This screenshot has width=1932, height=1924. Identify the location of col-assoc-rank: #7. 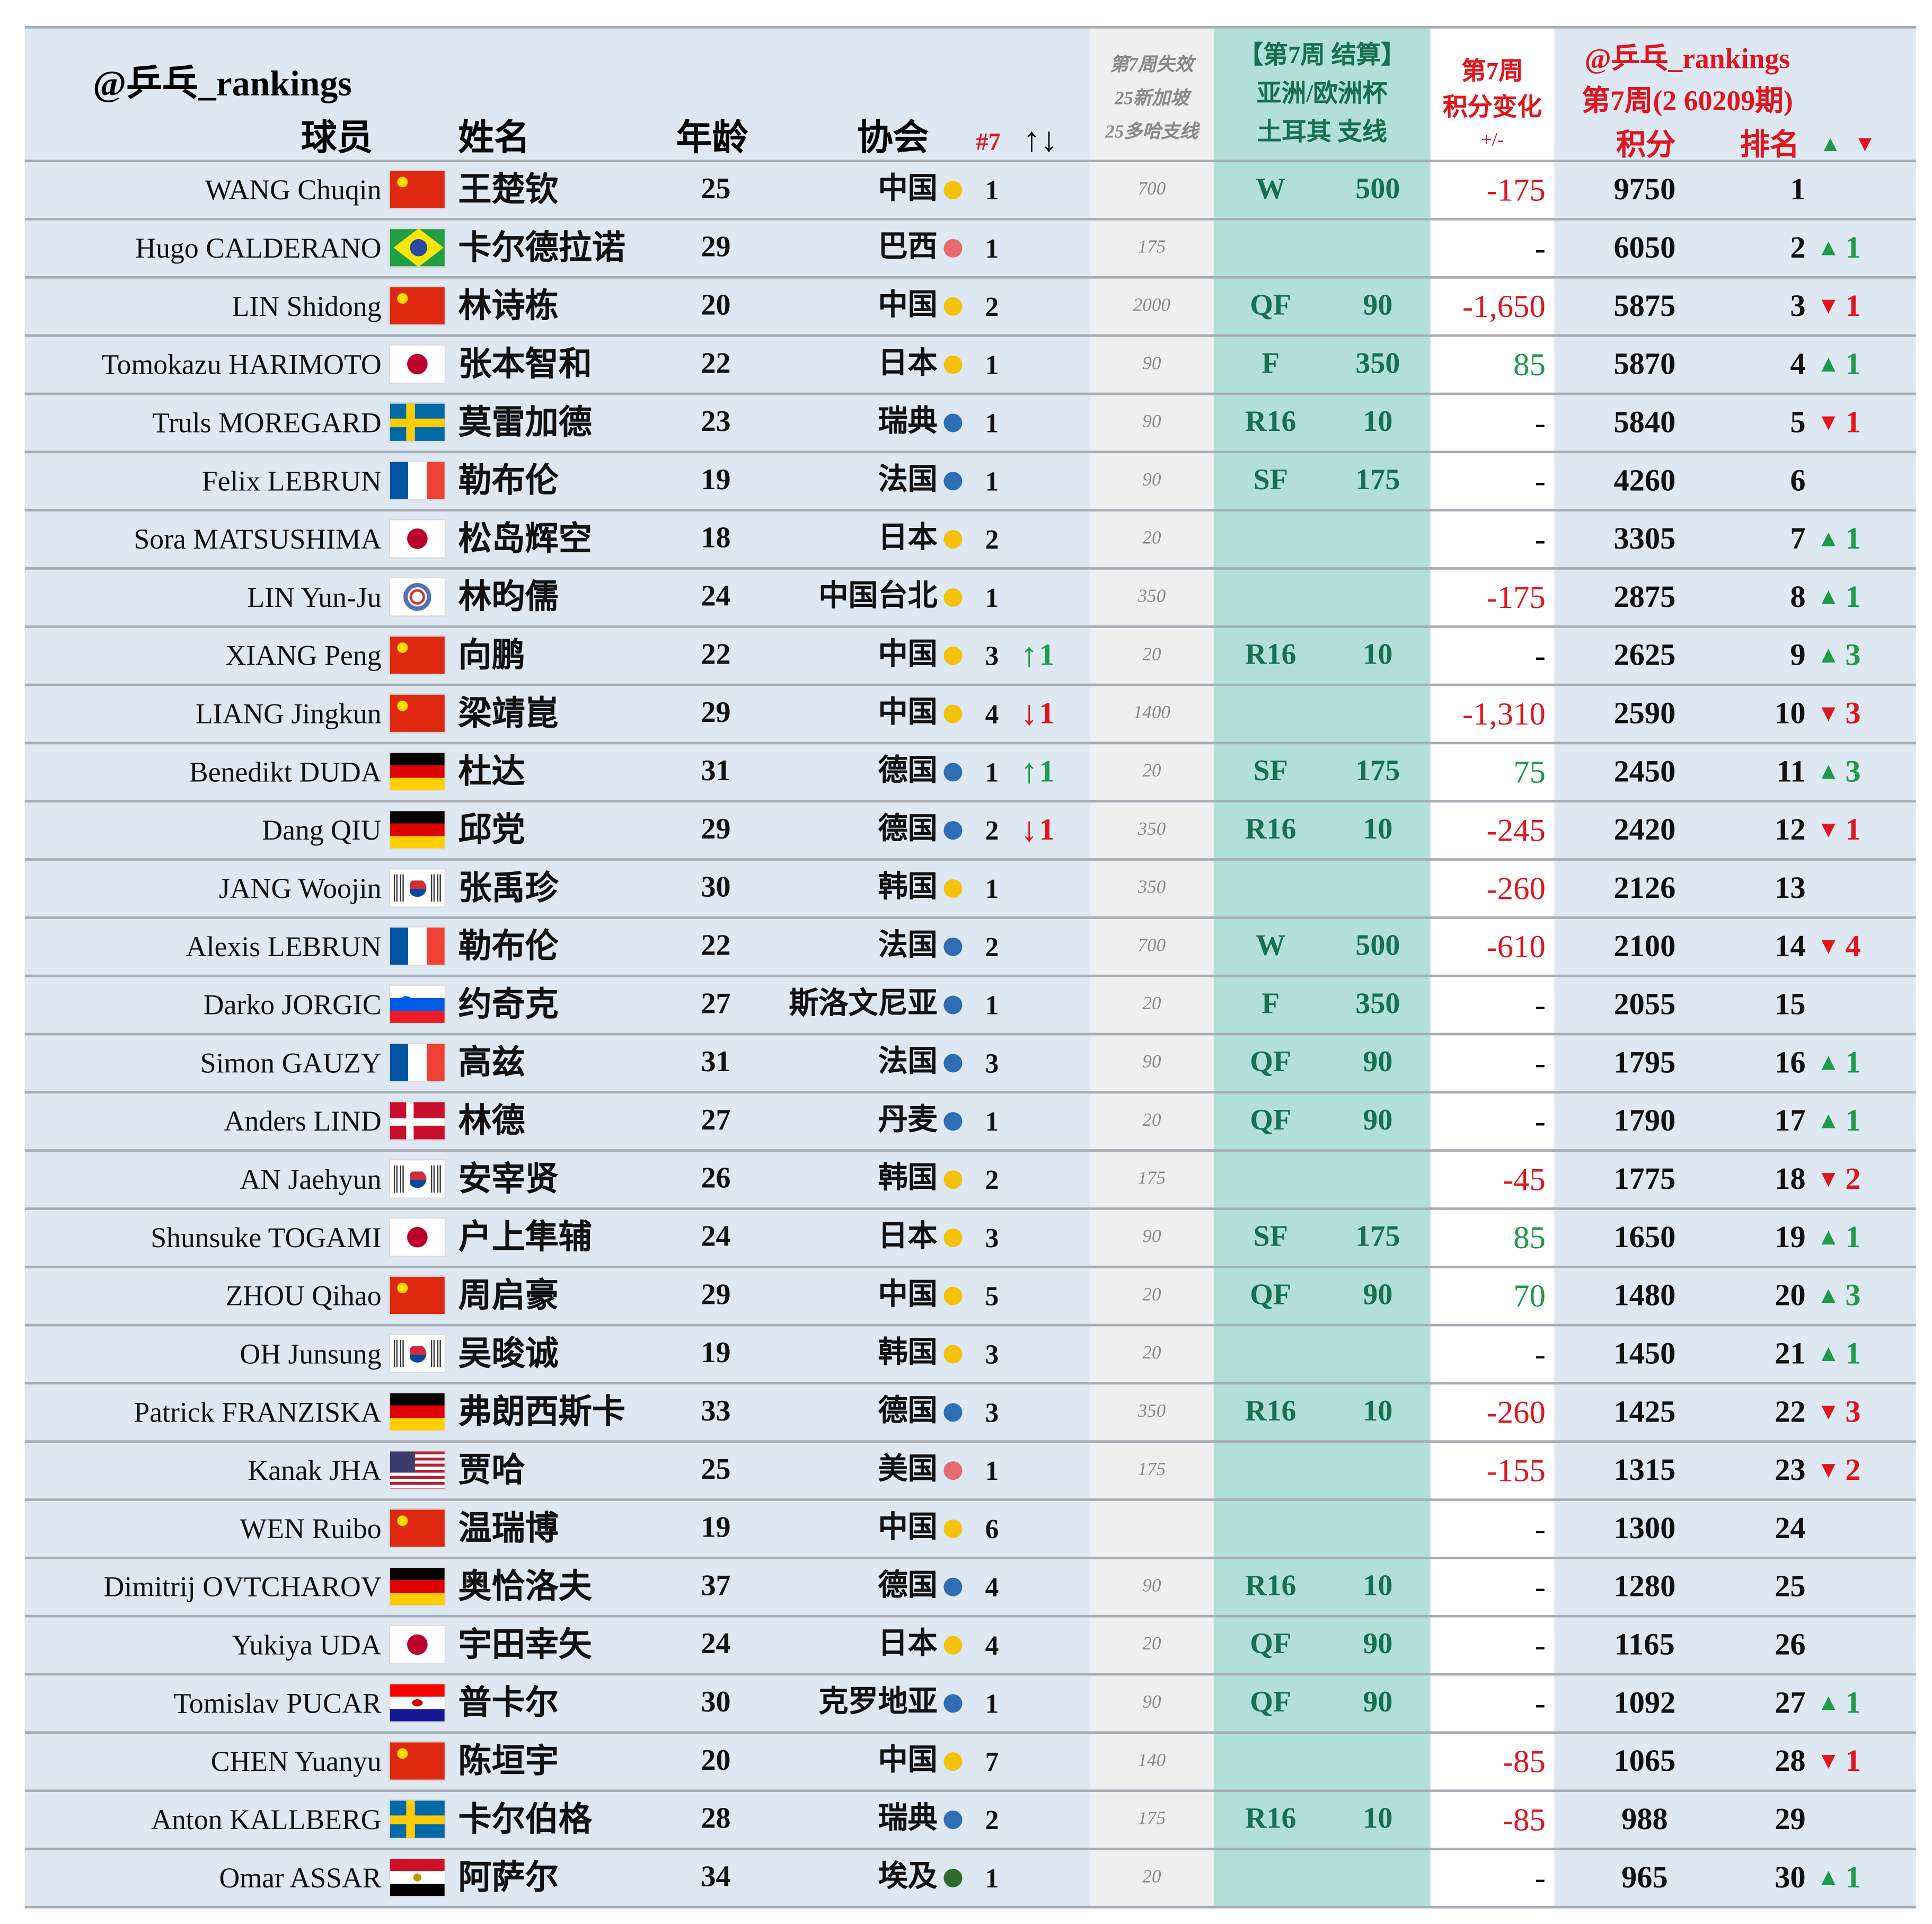
(988, 142).